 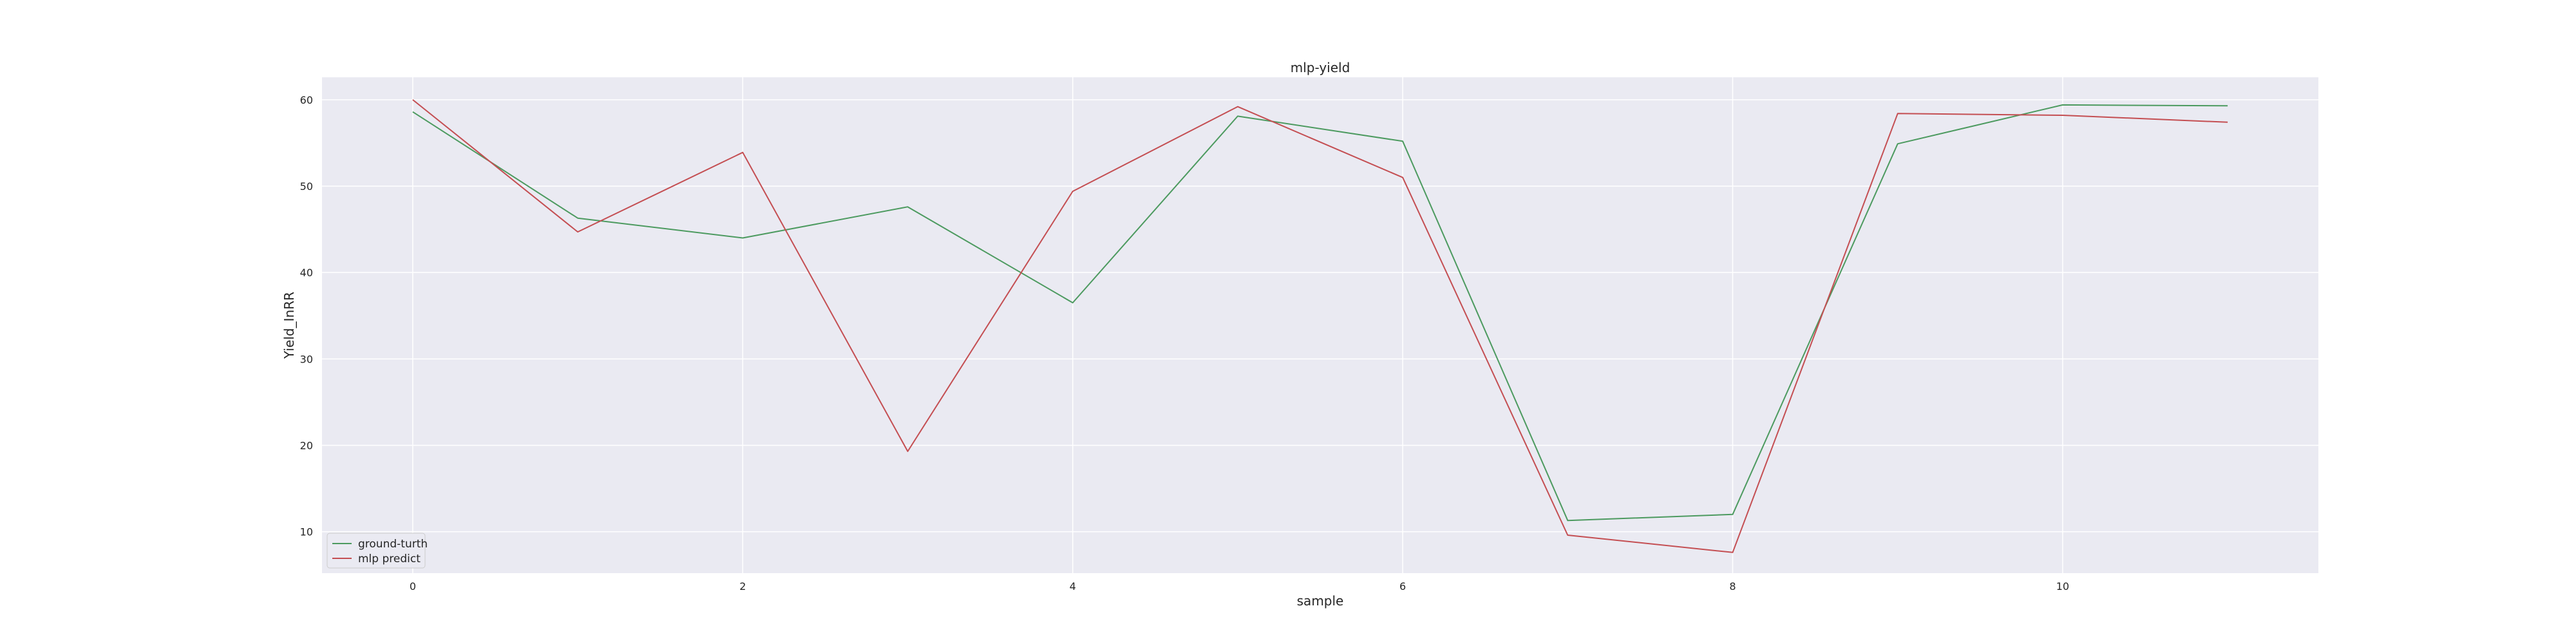 What do you see at coordinates (413, 586) in the screenshot?
I see `x-tick-label: 0` at bounding box center [413, 586].